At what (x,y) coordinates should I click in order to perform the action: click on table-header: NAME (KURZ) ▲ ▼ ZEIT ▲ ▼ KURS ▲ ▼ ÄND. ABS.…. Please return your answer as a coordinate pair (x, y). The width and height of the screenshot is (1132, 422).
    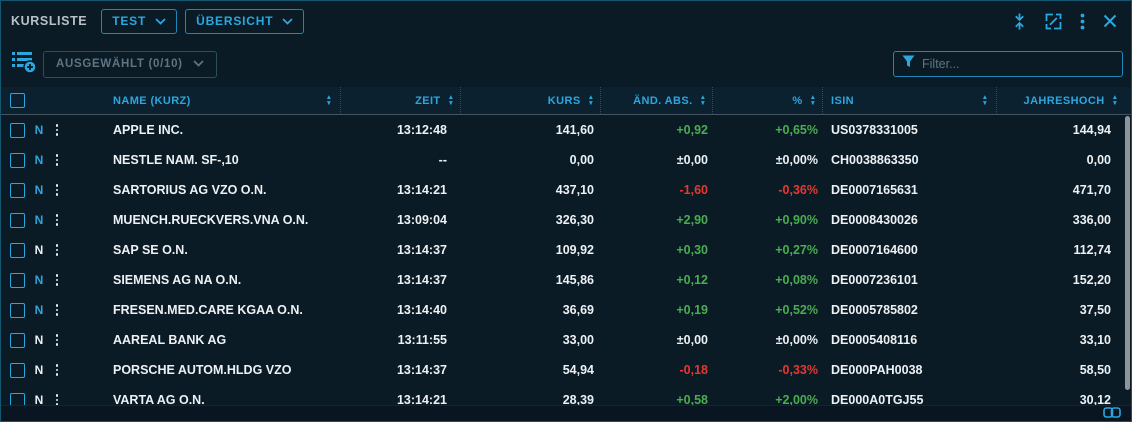
    Looking at the image, I should click on (566, 101).